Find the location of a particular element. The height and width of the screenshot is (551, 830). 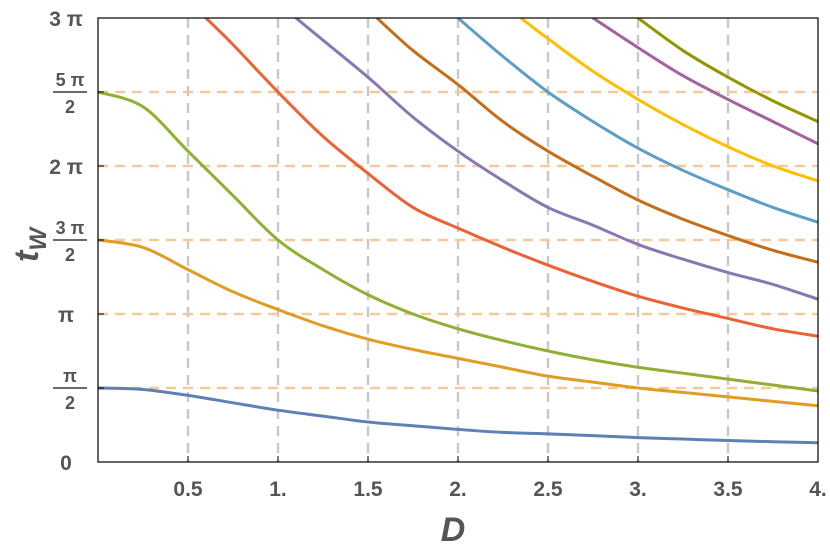

x-tick-label: 1. is located at coordinates (278, 489).